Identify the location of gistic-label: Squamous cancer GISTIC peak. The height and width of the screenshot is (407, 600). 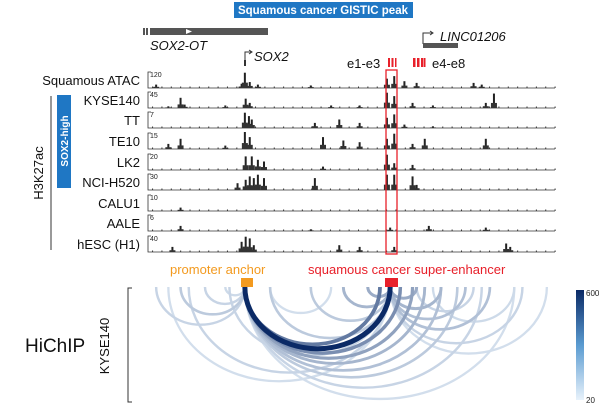
(323, 11).